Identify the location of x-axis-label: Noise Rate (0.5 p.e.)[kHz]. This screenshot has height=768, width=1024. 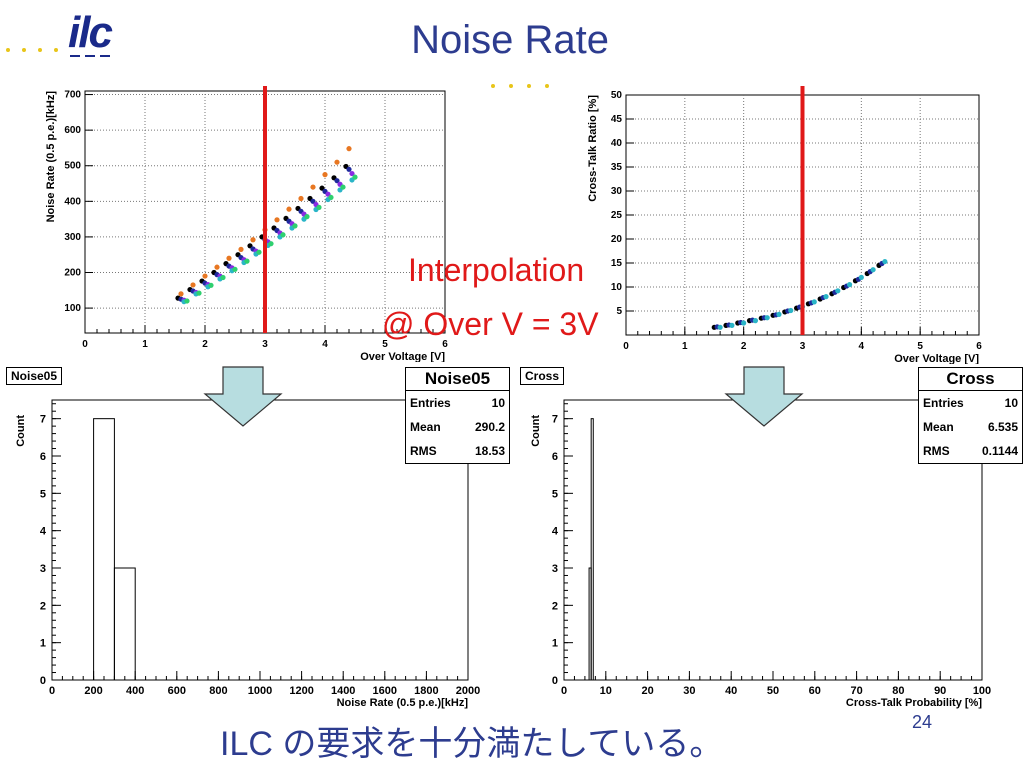
(403, 703).